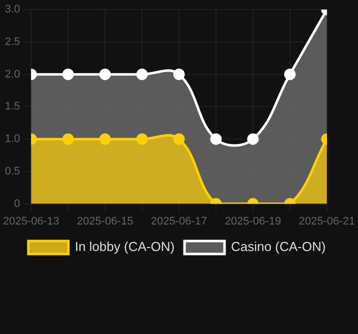 The height and width of the screenshot is (334, 358). Describe the element at coordinates (12, 74) in the screenshot. I see `y-tick-label: 2.0` at that location.